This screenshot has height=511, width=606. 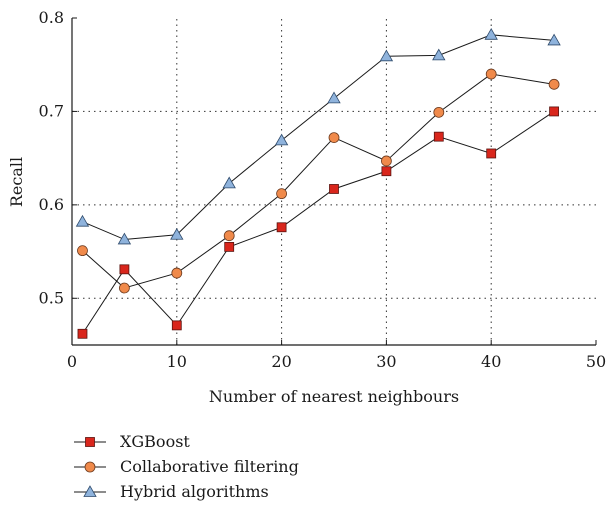 What do you see at coordinates (209, 466) in the screenshot?
I see `legend-label-collaborative-filtering: Collaborative filtering` at bounding box center [209, 466].